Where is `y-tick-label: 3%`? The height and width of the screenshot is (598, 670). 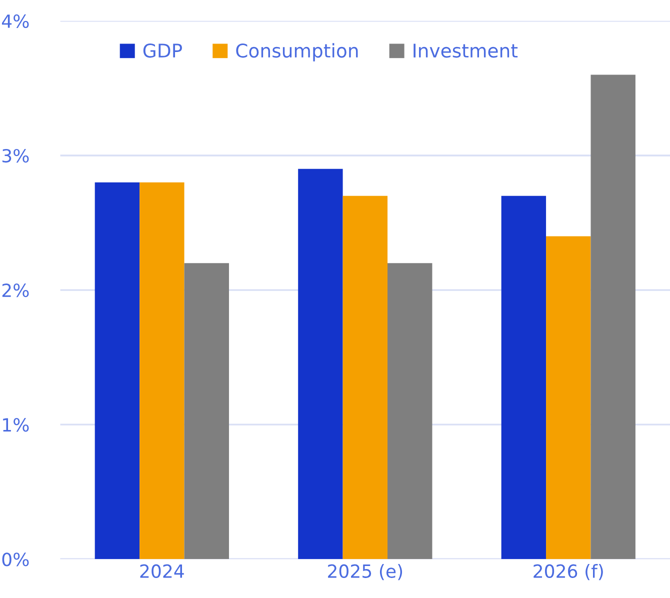
y-tick-label: 3% is located at coordinates (15, 155).